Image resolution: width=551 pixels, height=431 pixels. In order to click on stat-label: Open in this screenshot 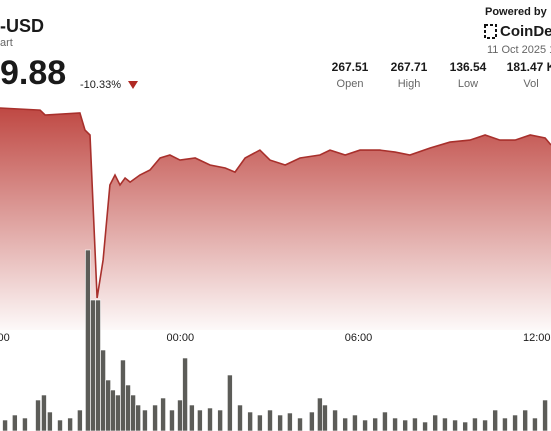, I will do `click(350, 84)`.